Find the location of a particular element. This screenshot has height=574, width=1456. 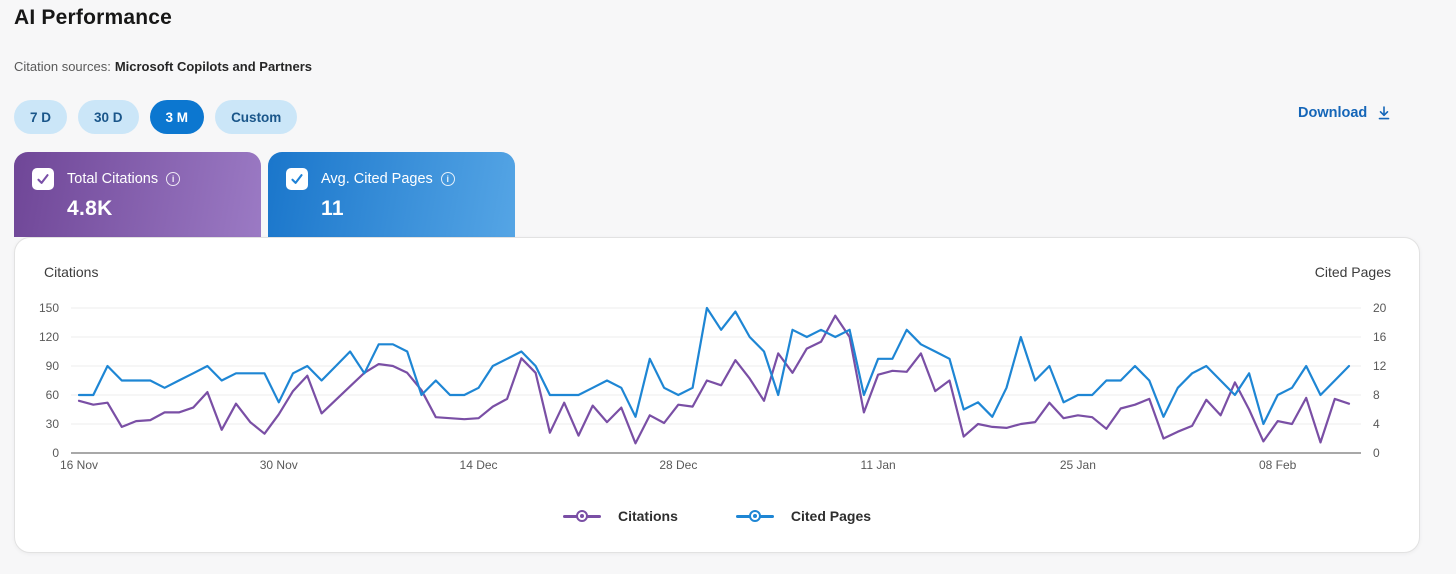

download-label: Download is located at coordinates (1333, 113).